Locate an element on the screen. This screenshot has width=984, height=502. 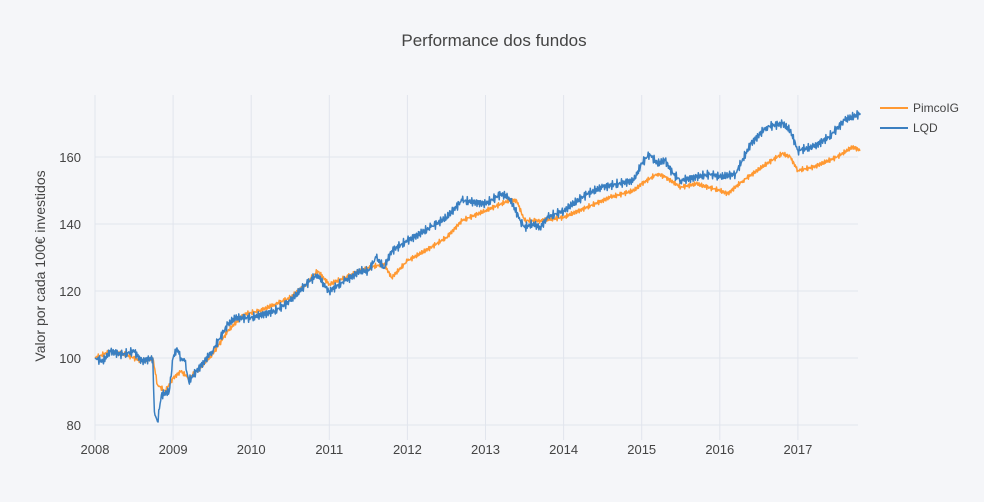
legend-label: PimcoIG is located at coordinates (936, 108).